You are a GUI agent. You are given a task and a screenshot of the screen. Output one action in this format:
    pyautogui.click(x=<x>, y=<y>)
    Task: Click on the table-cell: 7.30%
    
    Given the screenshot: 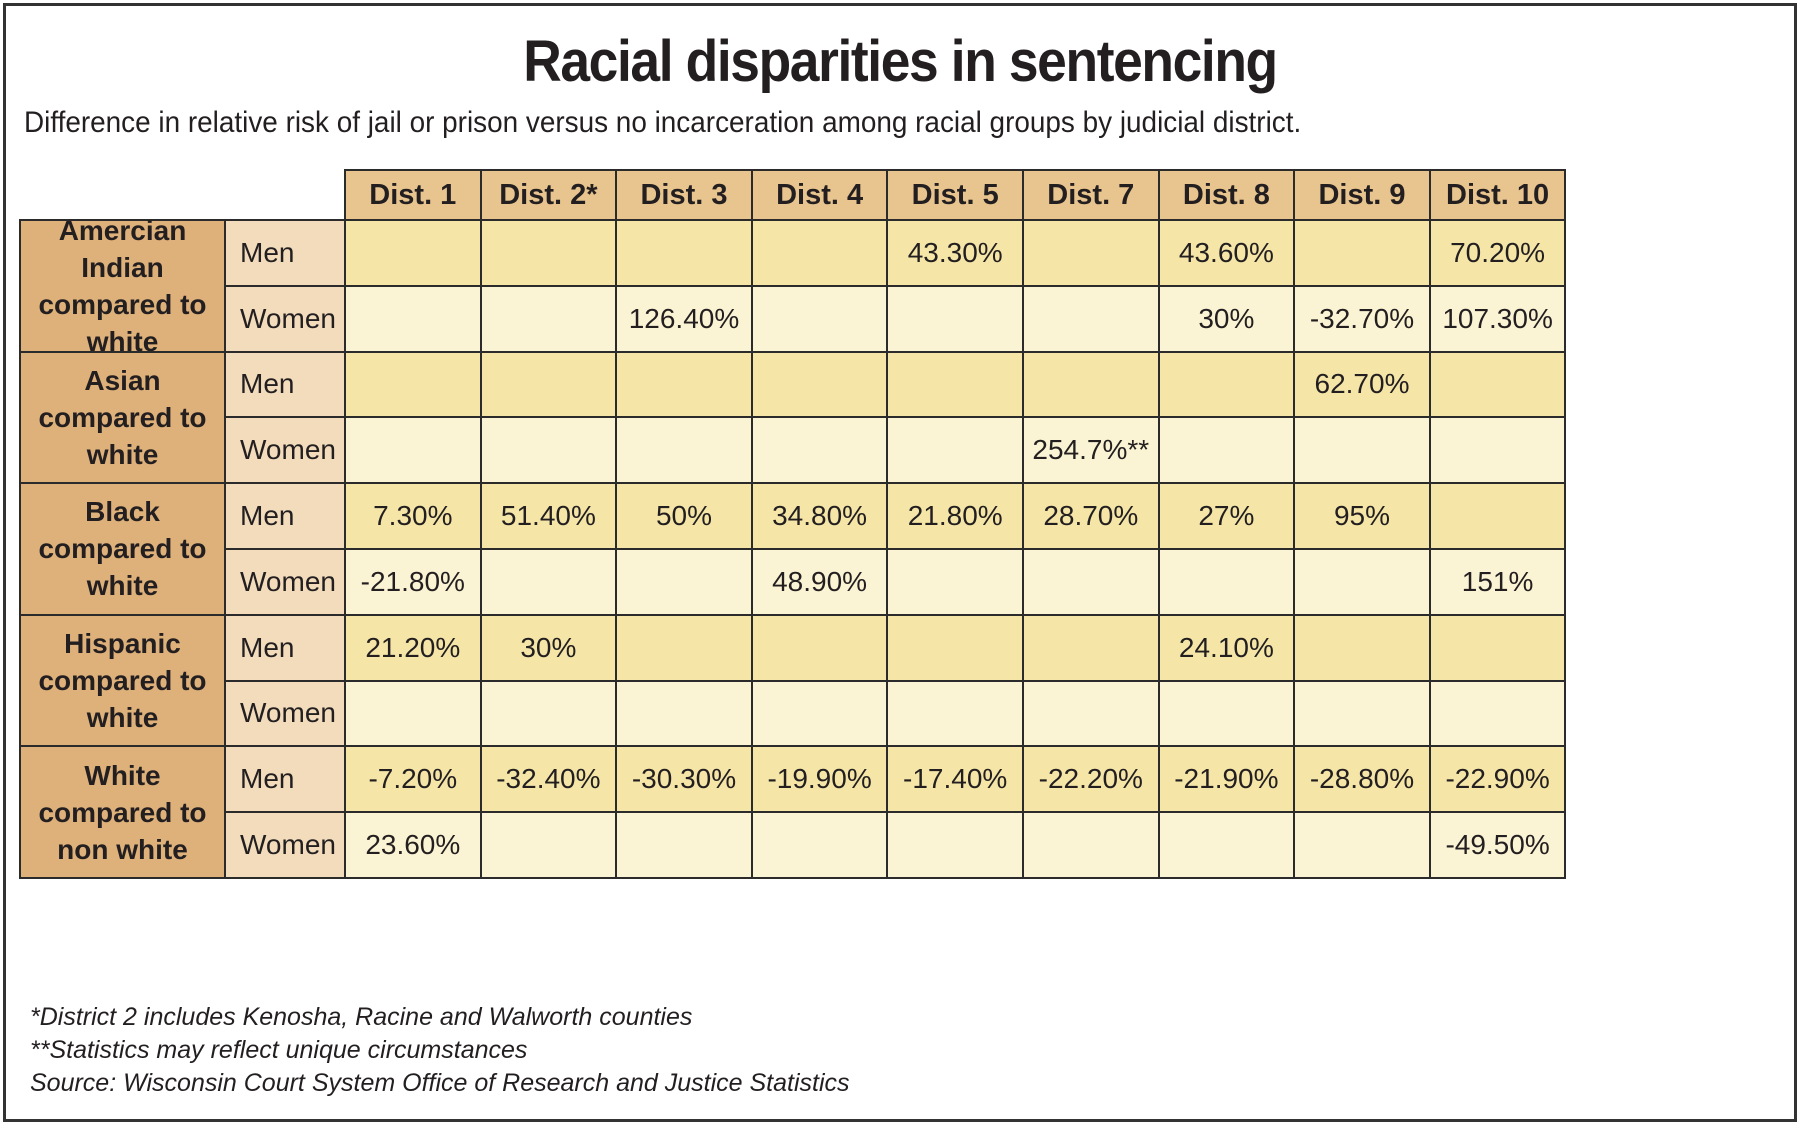 What is the action you would take?
    pyautogui.click(x=413, y=516)
    